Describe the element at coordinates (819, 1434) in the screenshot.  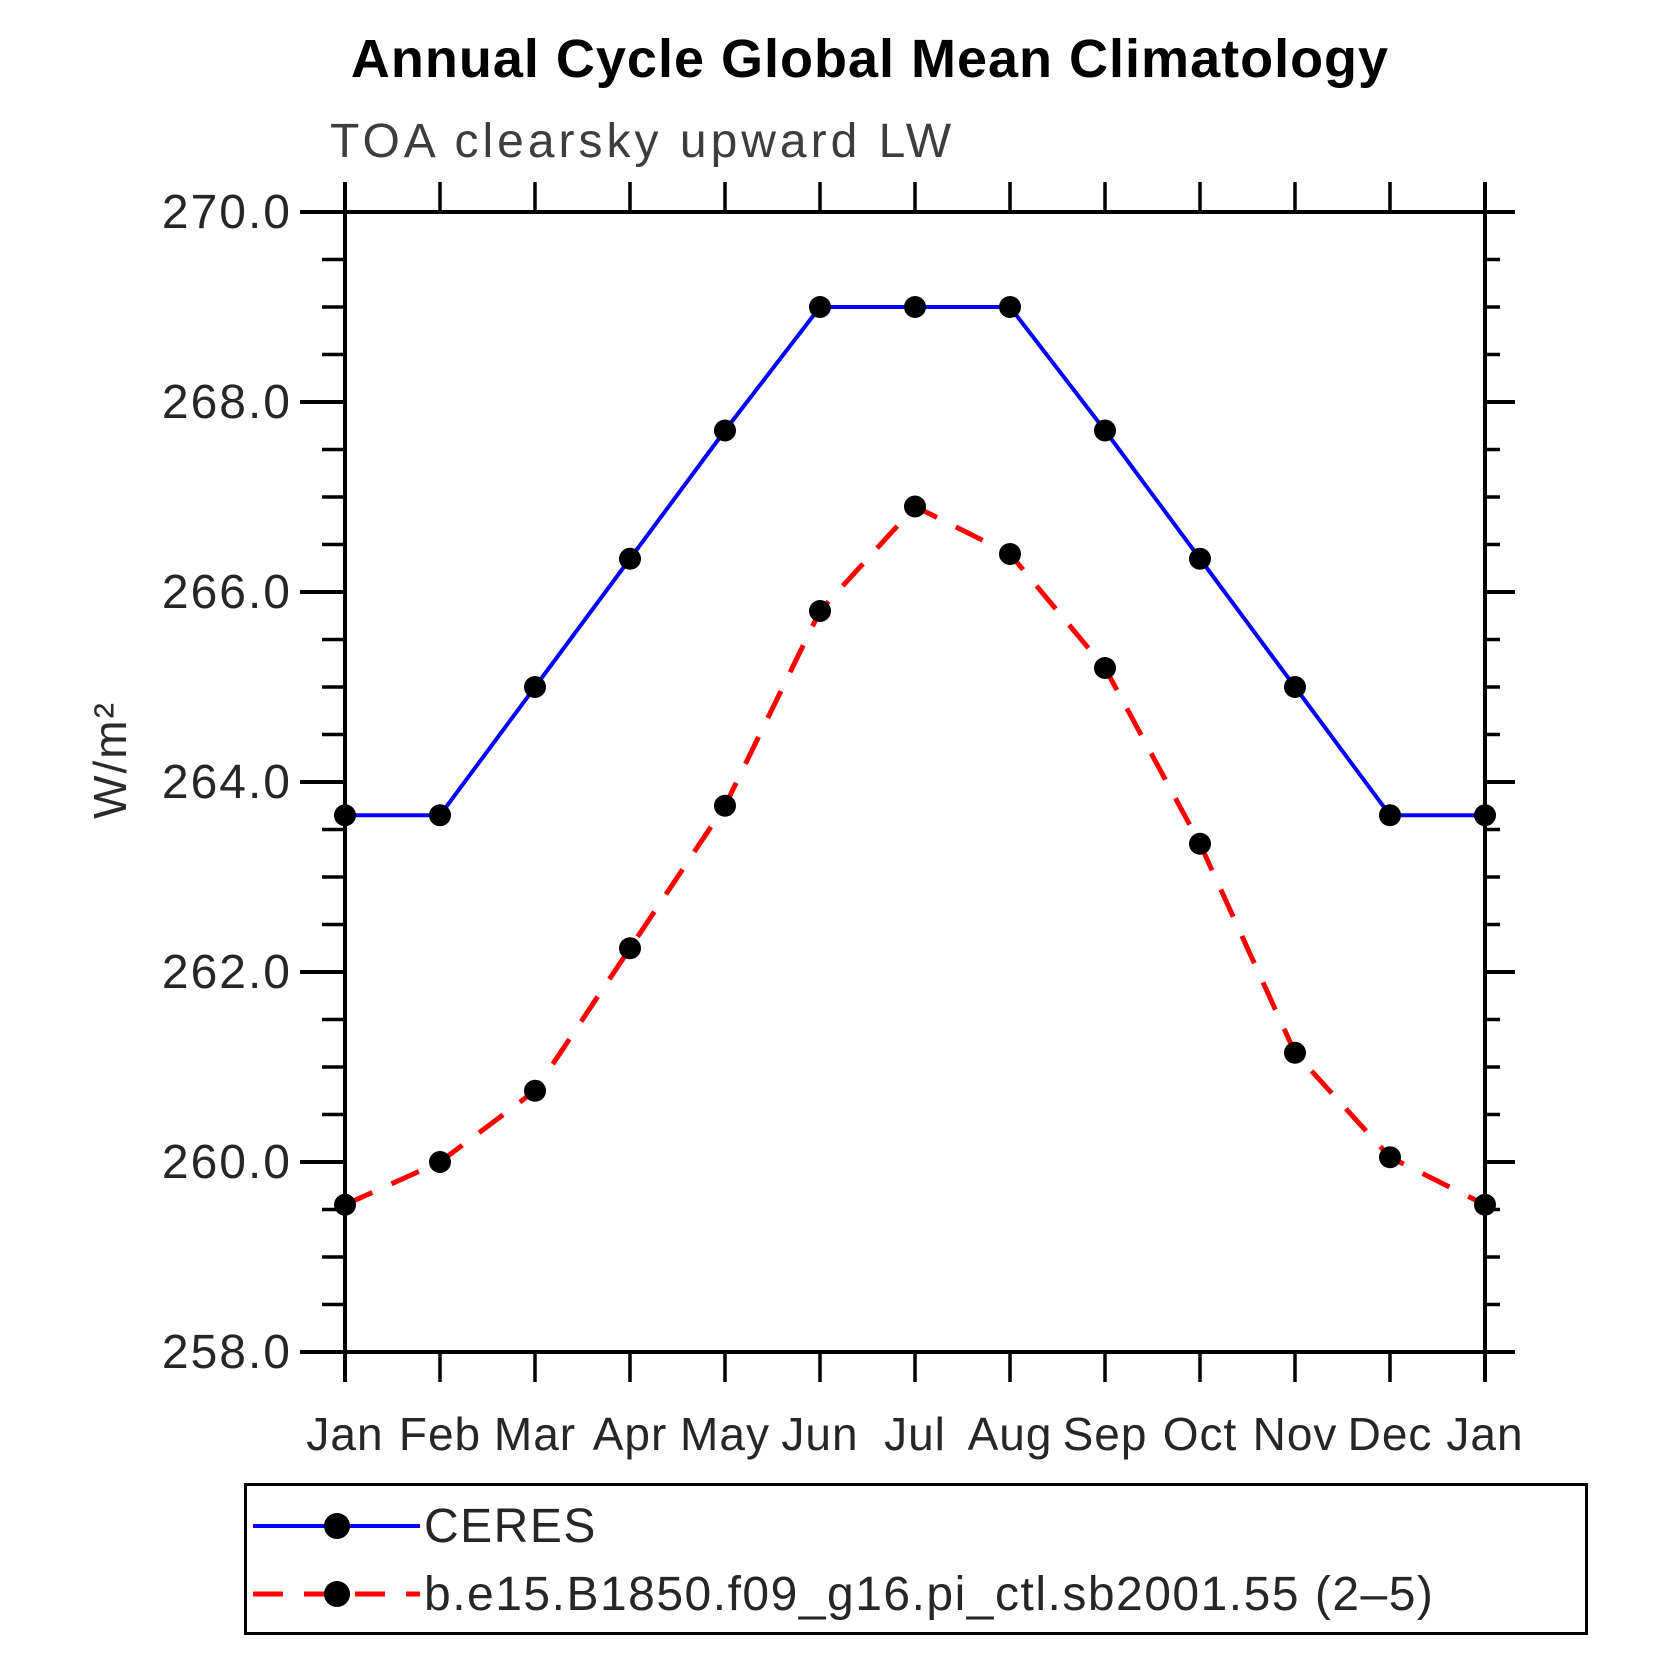
I see `x-tick-label: Jun` at that location.